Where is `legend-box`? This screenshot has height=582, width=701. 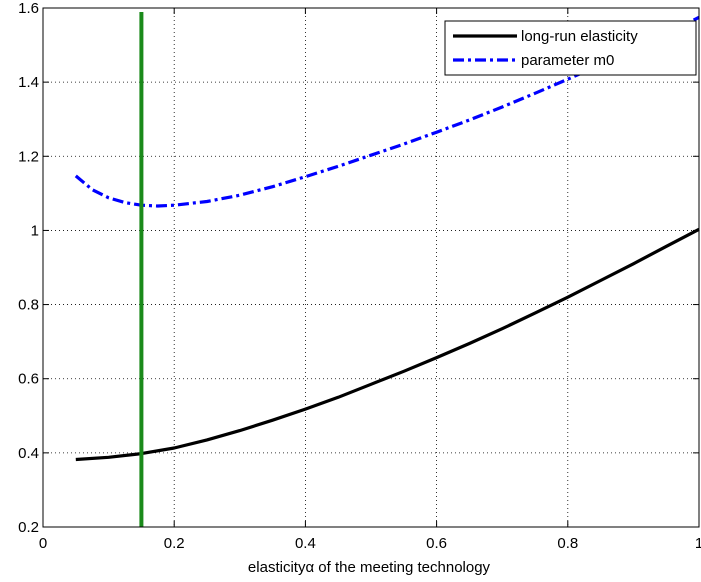 legend-box is located at coordinates (570, 48).